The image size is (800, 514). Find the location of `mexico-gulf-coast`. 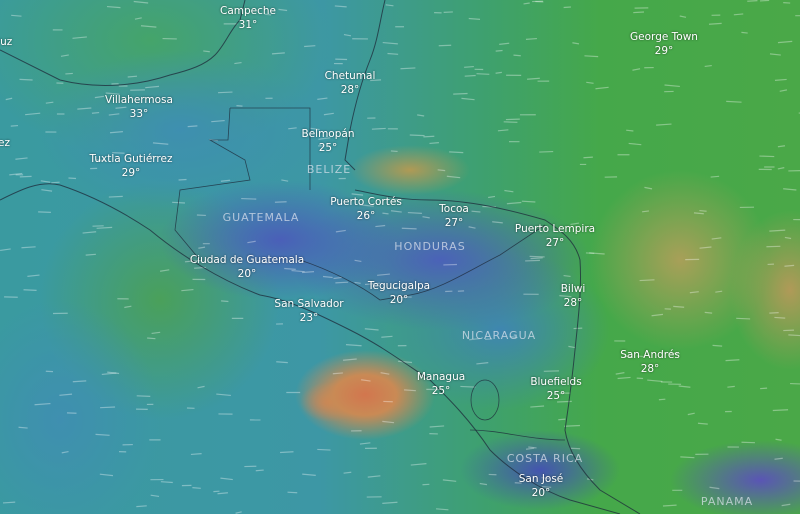

mexico-gulf-coast is located at coordinates (123, 43).